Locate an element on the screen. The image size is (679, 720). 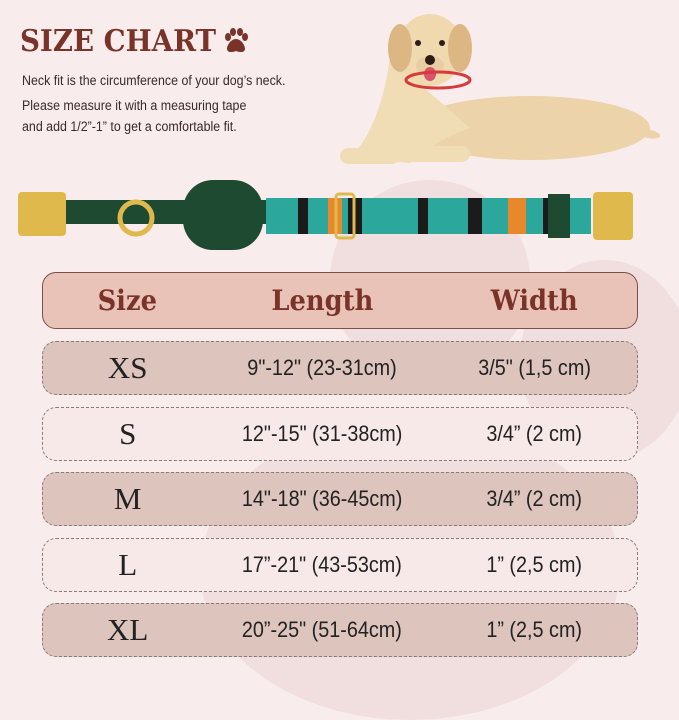
header-size: Size is located at coordinates (128, 300).